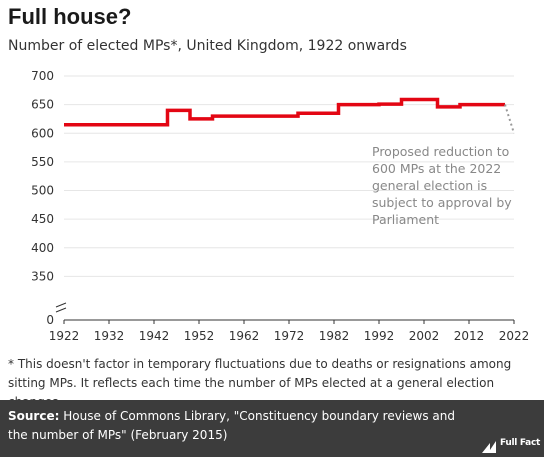 The height and width of the screenshot is (457, 544). What do you see at coordinates (284, 112) in the screenshot?
I see `series-line` at bounding box center [284, 112].